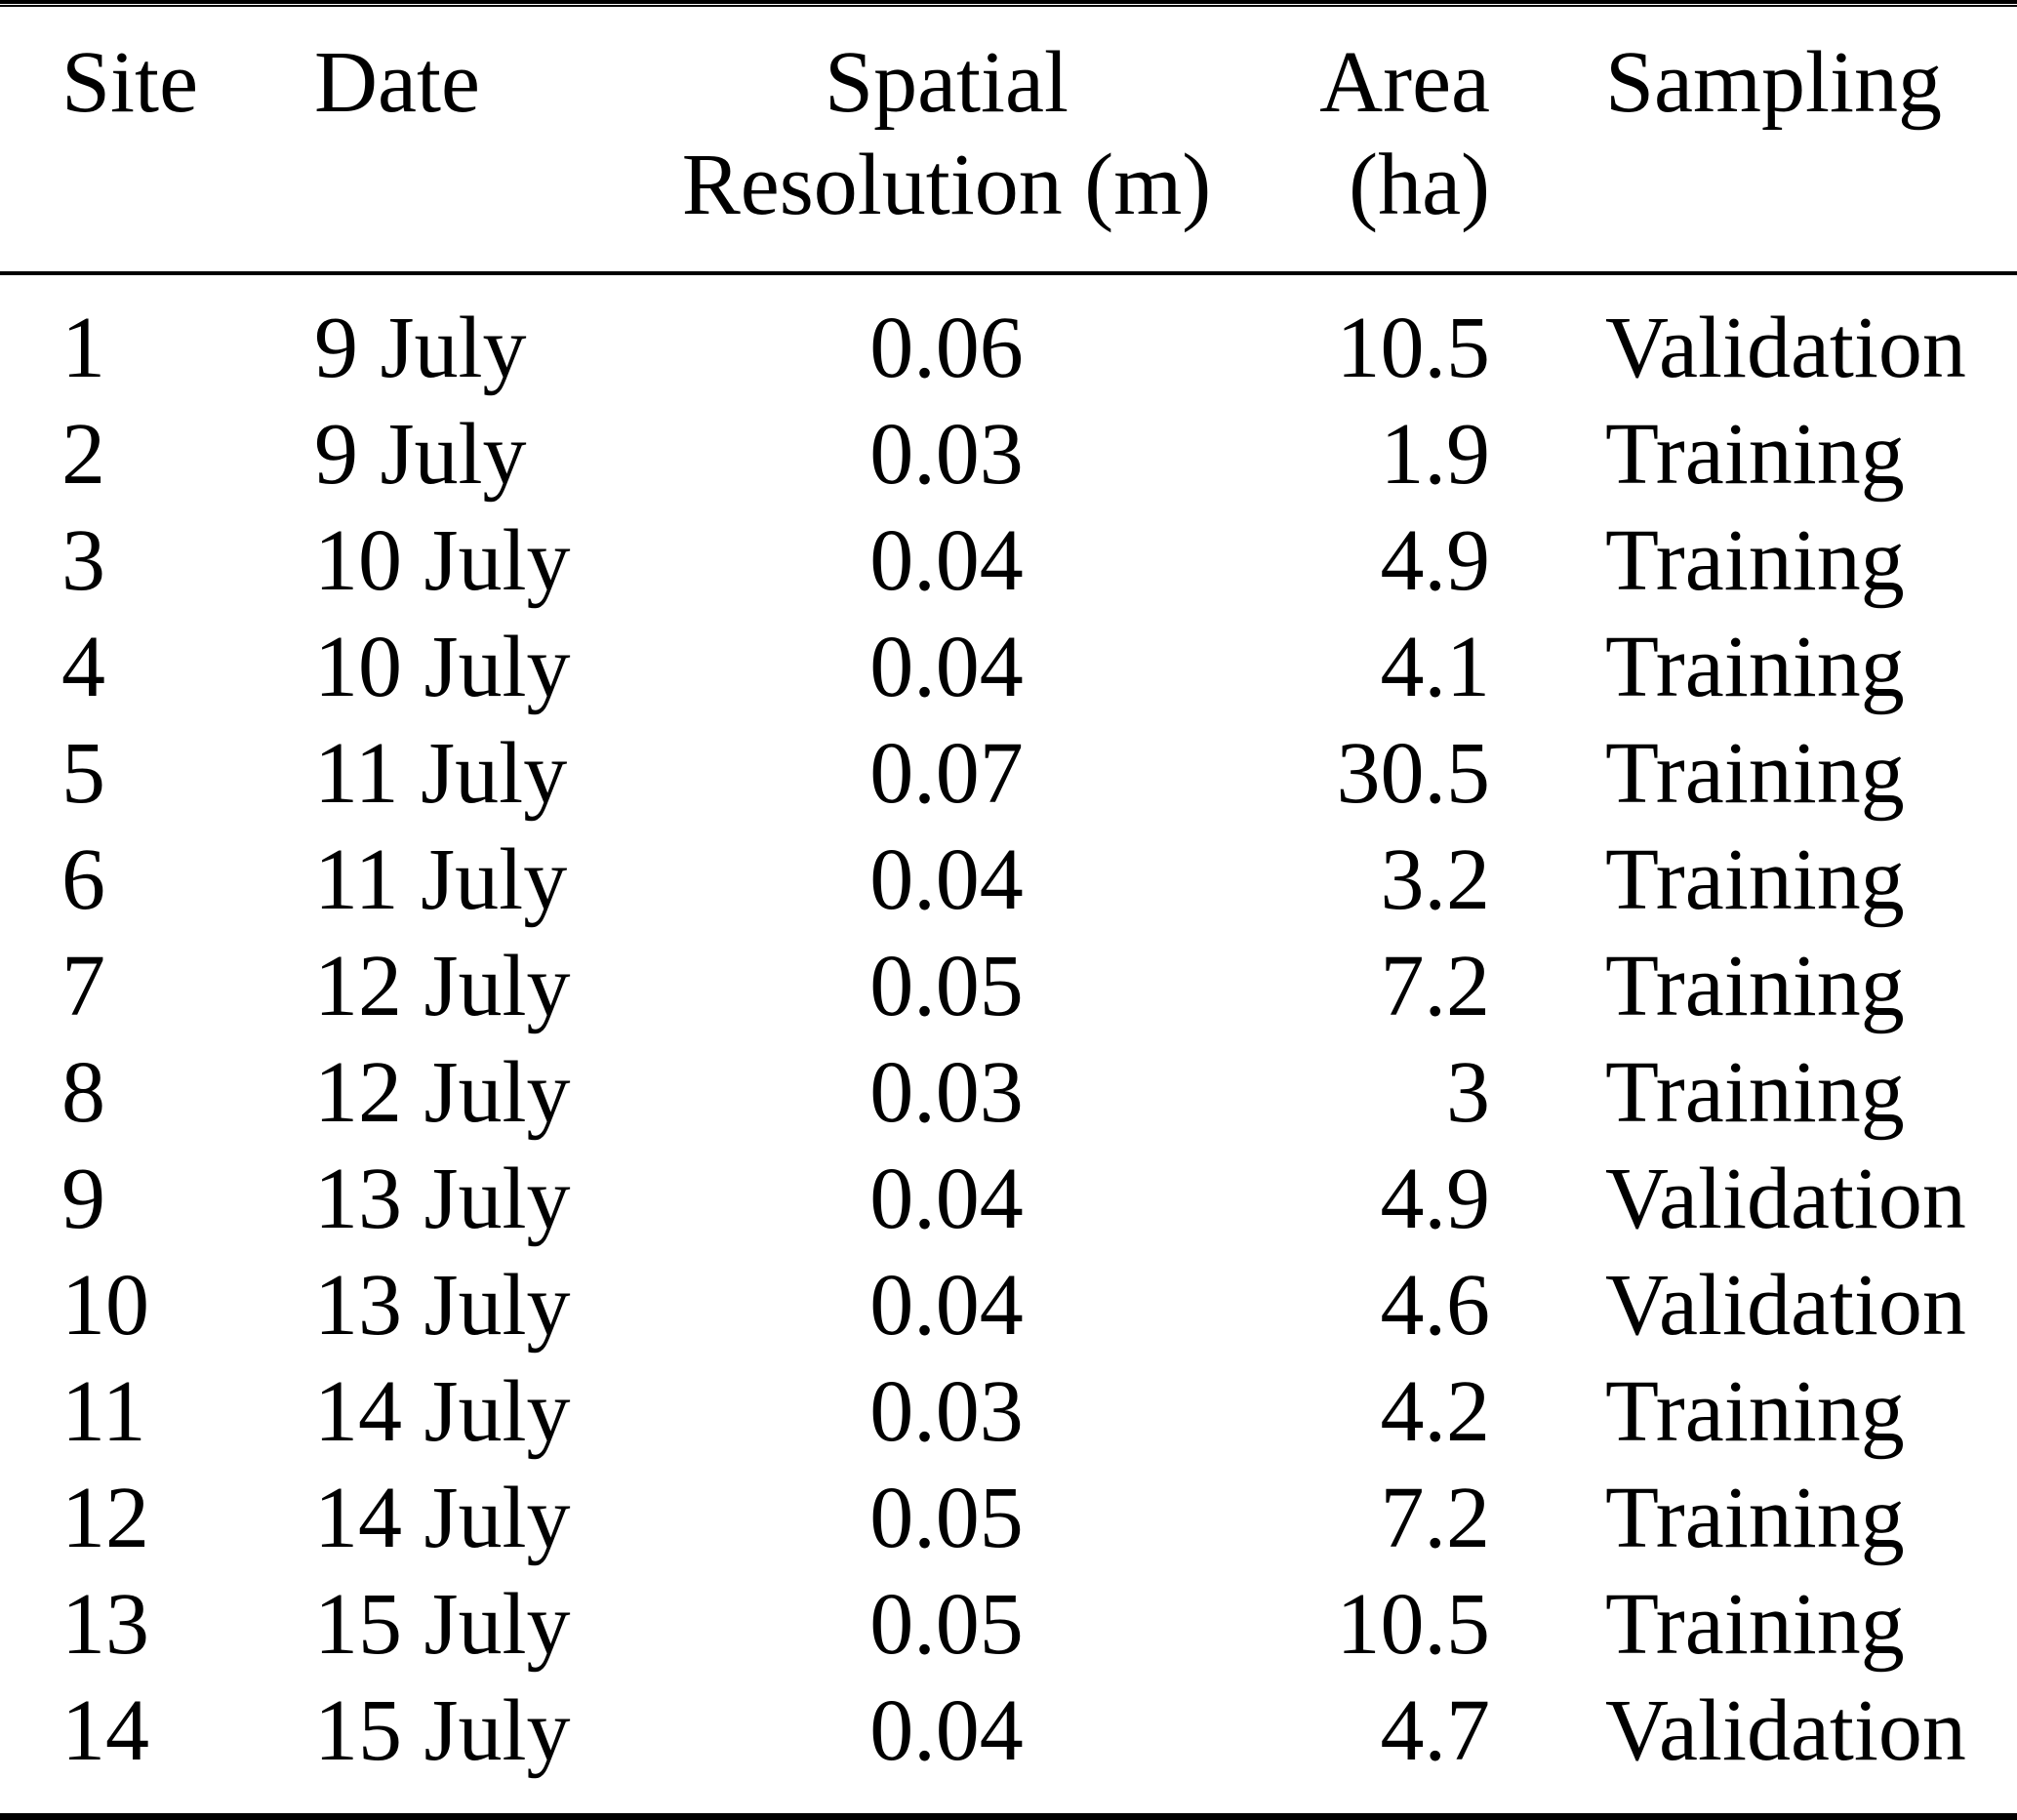 The height and width of the screenshot is (1820, 2017). I want to click on cell-site: 11, so click(103, 1411).